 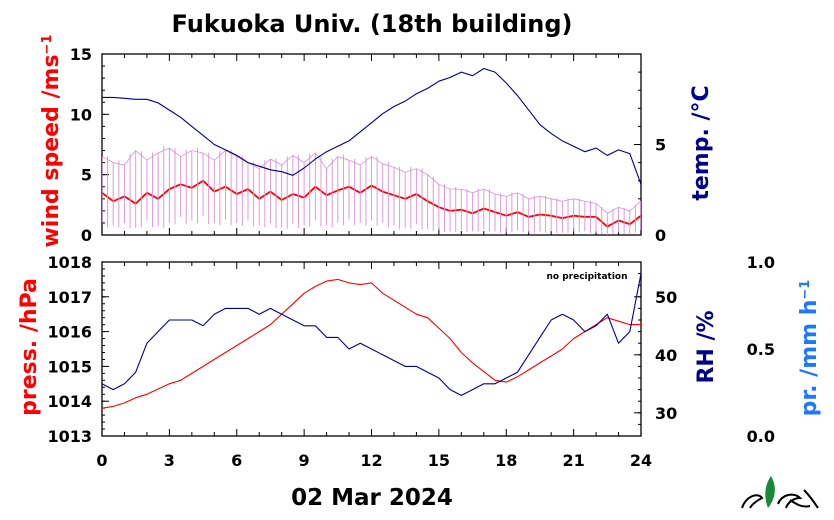 I want to click on chart-title: Fukuoka Univ. (18th building), so click(x=372, y=24).